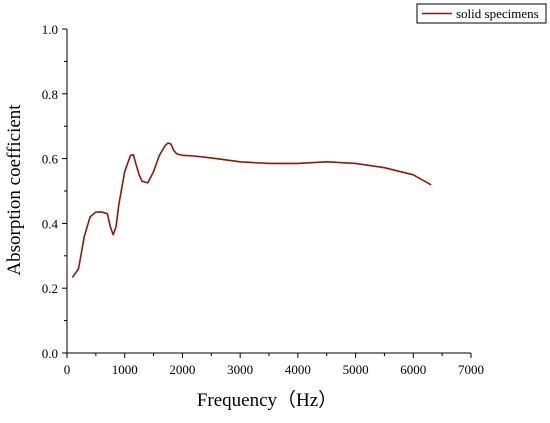 This screenshot has height=423, width=550. I want to click on x-tick-label: 3000, so click(240, 369).